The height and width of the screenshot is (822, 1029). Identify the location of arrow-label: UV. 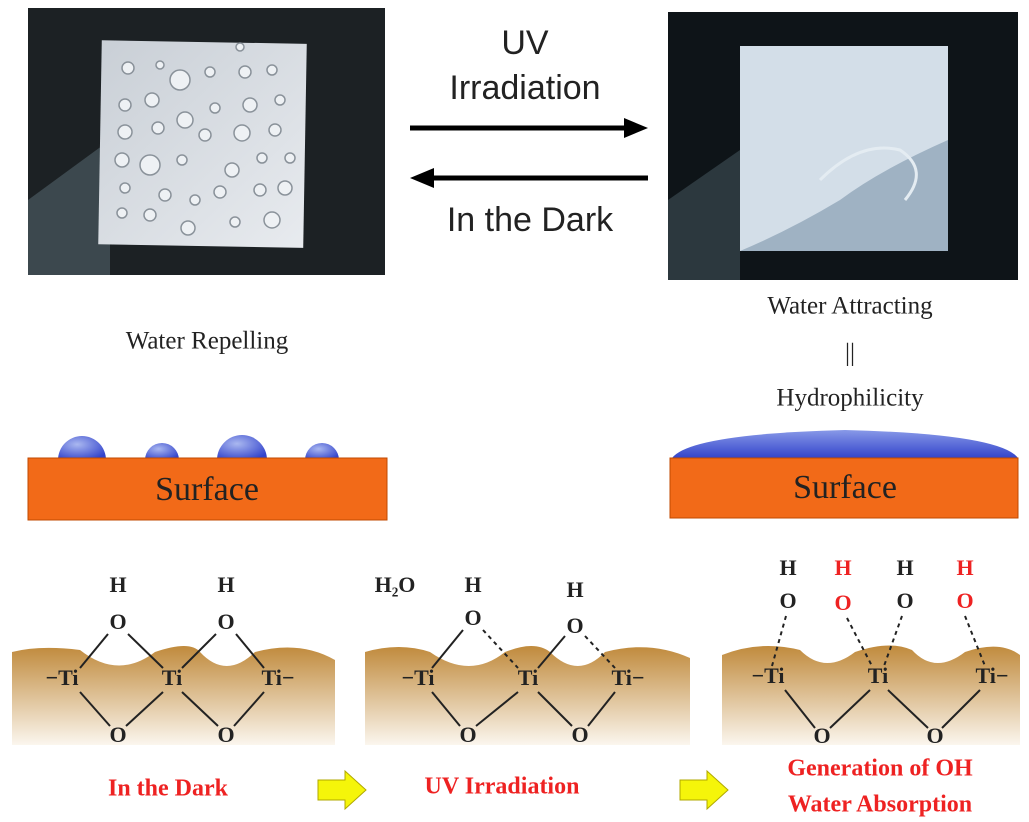
(525, 43).